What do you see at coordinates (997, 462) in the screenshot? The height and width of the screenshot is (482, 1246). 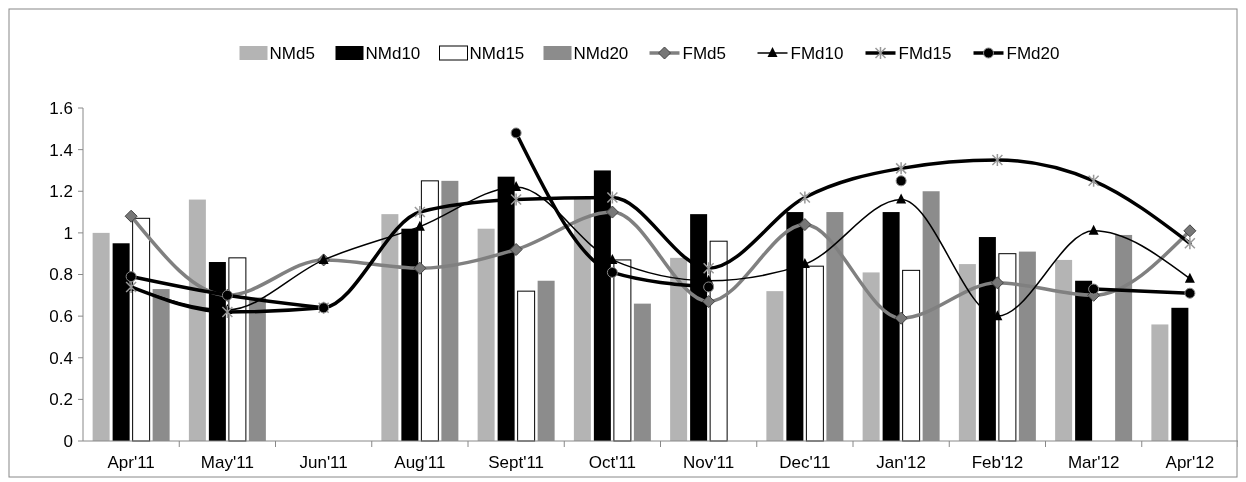 I see `x-tick-label: Feb'12` at bounding box center [997, 462].